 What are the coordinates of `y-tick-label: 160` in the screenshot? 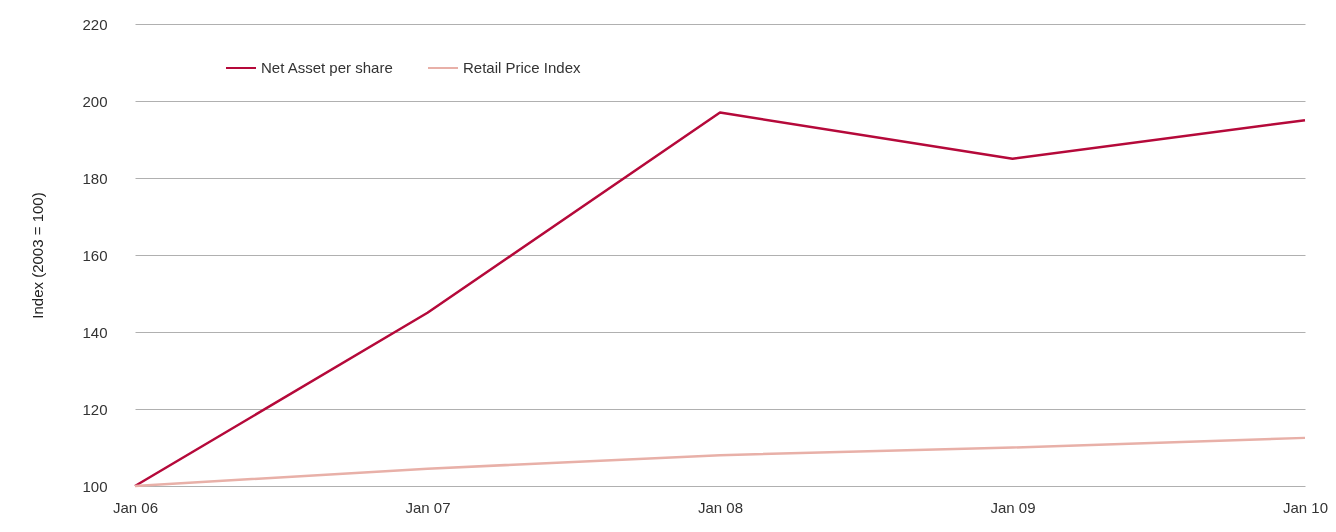 It's located at (95, 255).